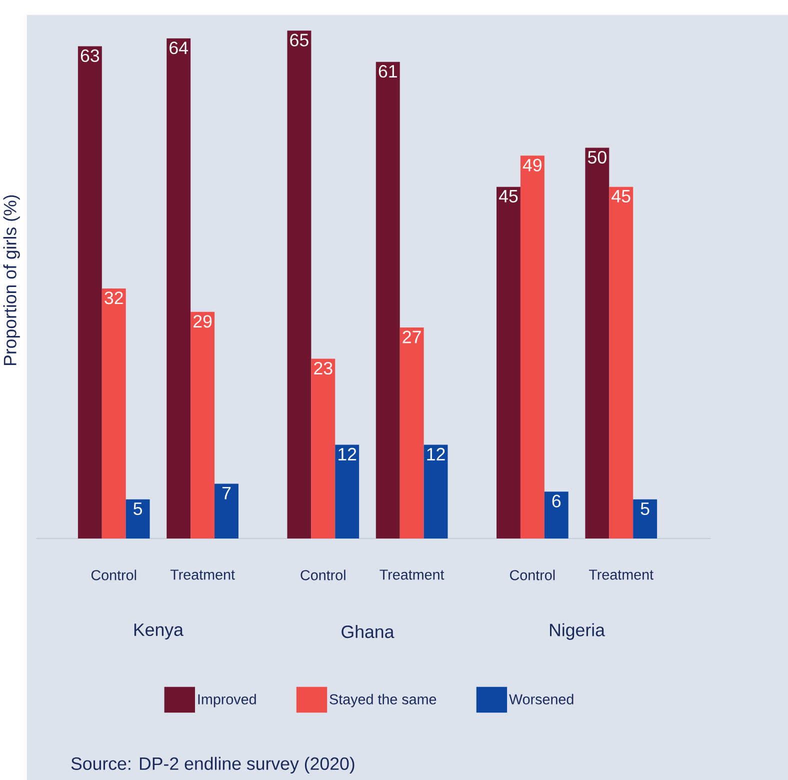 This screenshot has width=788, height=780. Describe the element at coordinates (226, 493) in the screenshot. I see `data-label: 7` at that location.